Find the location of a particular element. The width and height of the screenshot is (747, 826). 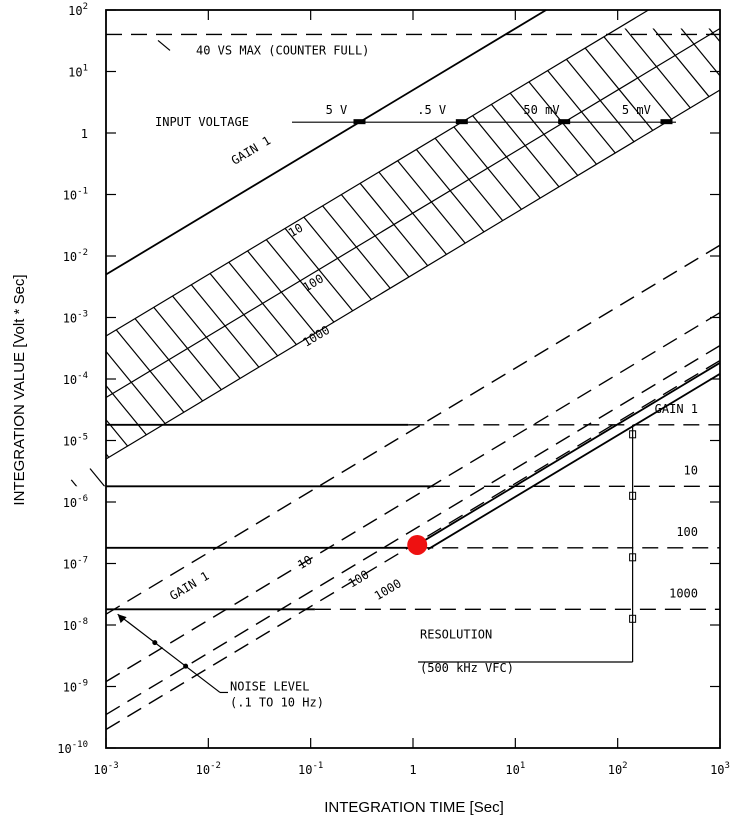

resolution-level-label-0: GAIN 1 is located at coordinates (676, 409).